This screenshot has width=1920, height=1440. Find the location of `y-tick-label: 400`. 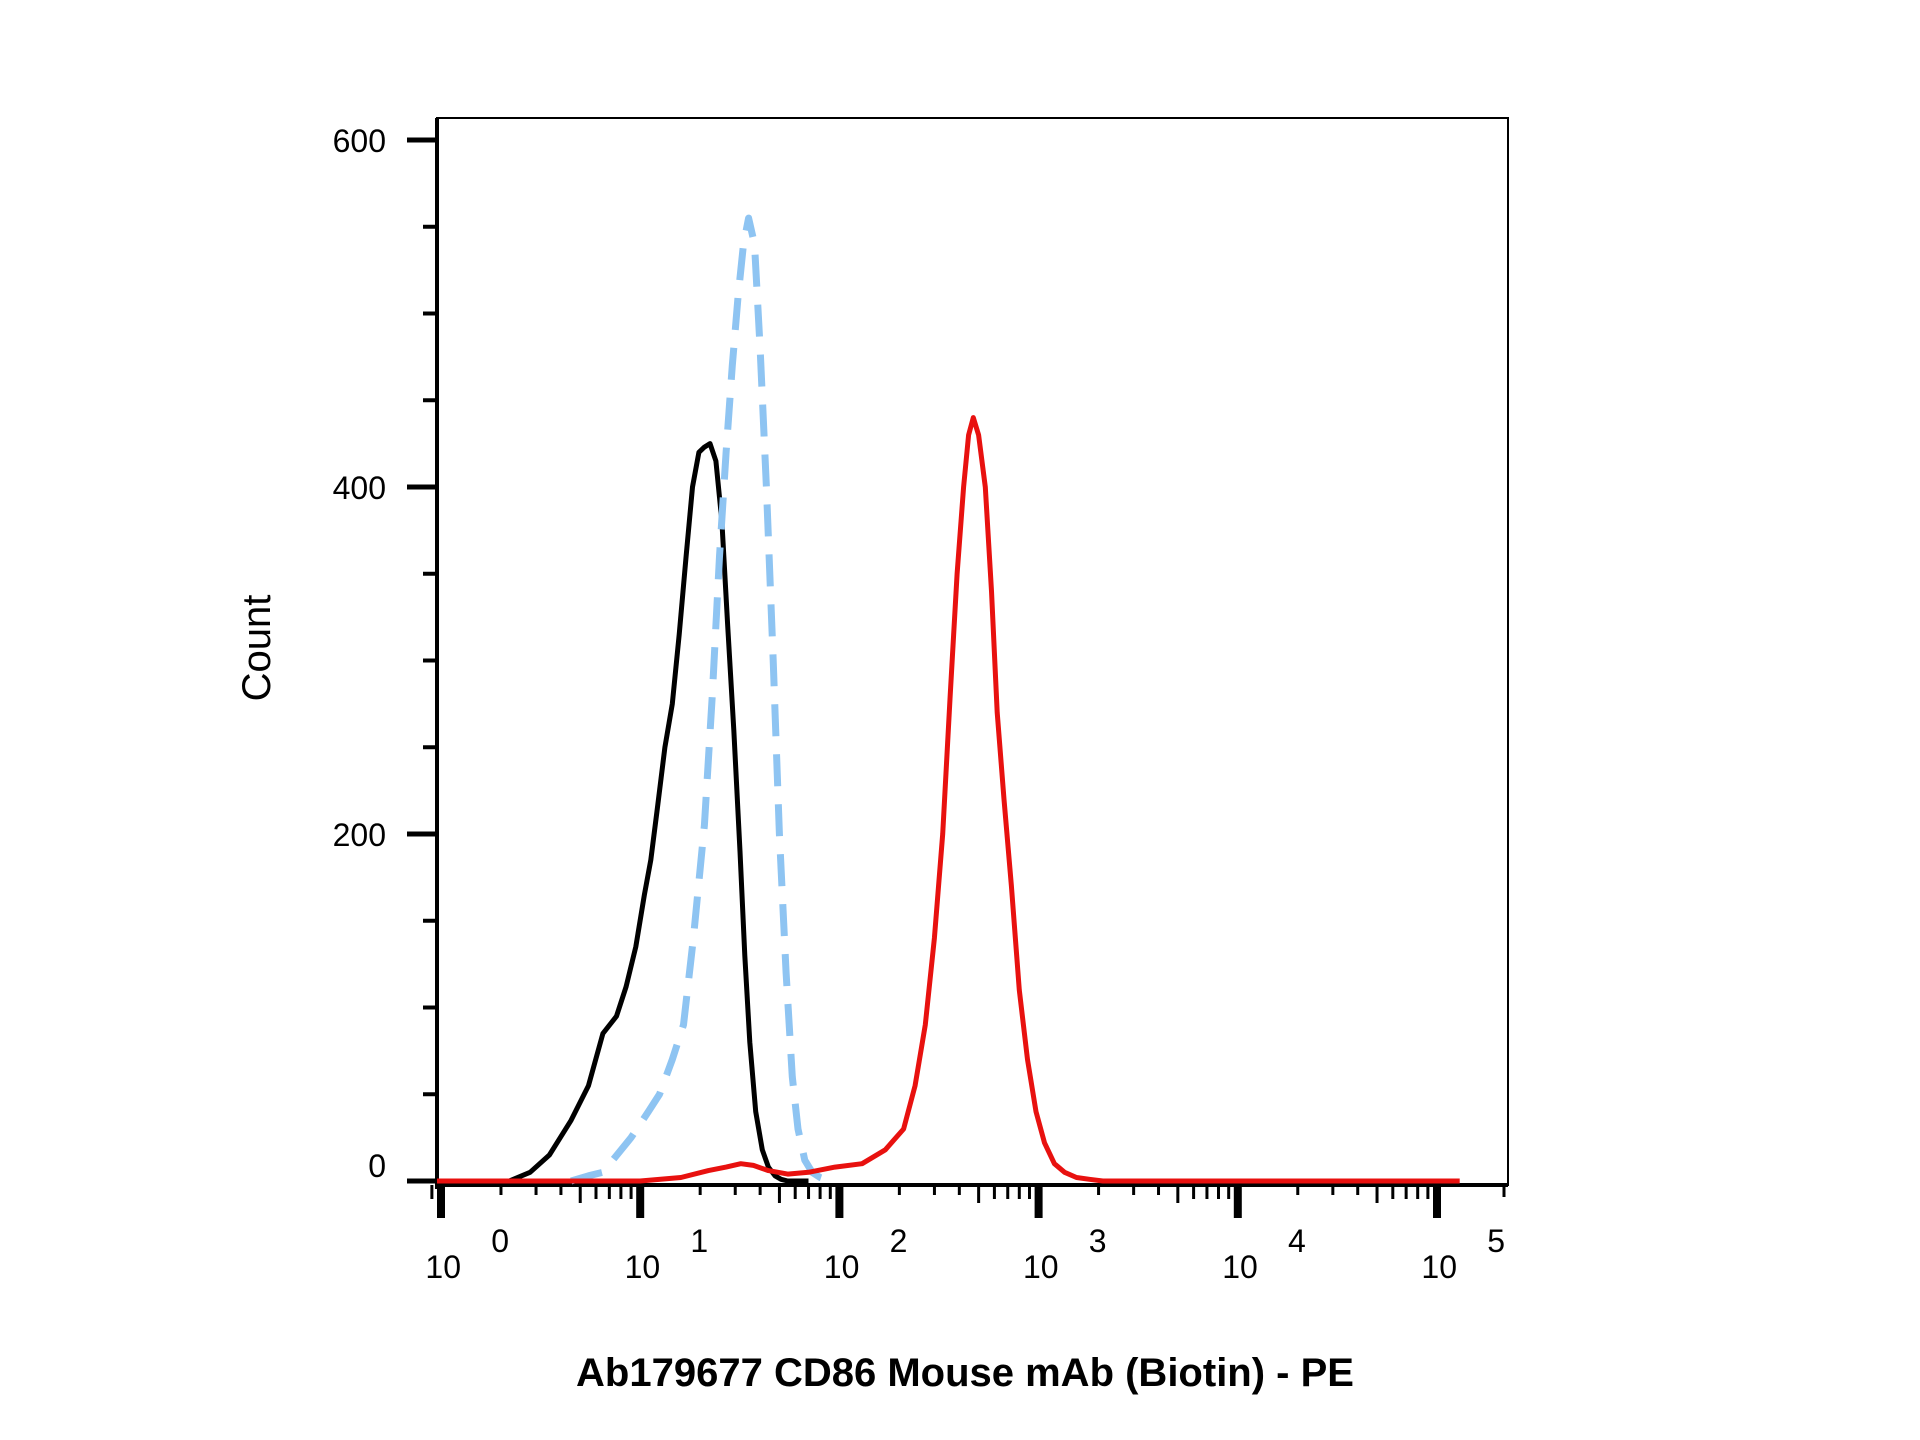

y-tick-label: 400 is located at coordinates (359, 488).